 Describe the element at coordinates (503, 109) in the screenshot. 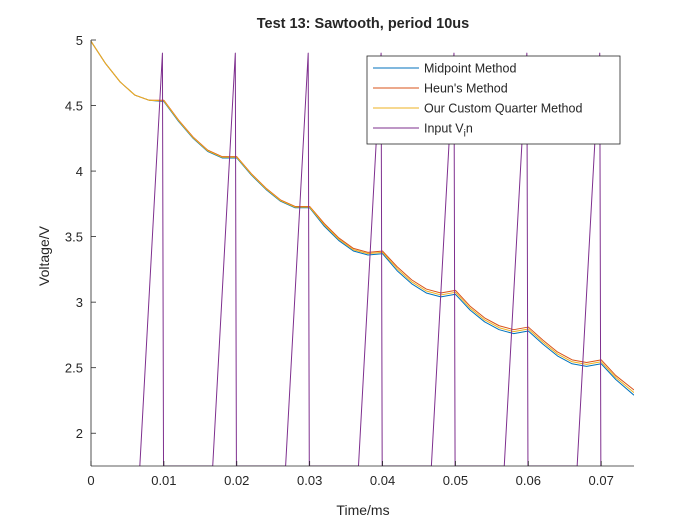

I see `legend-label-3: Our Custom Quarter Method` at that location.